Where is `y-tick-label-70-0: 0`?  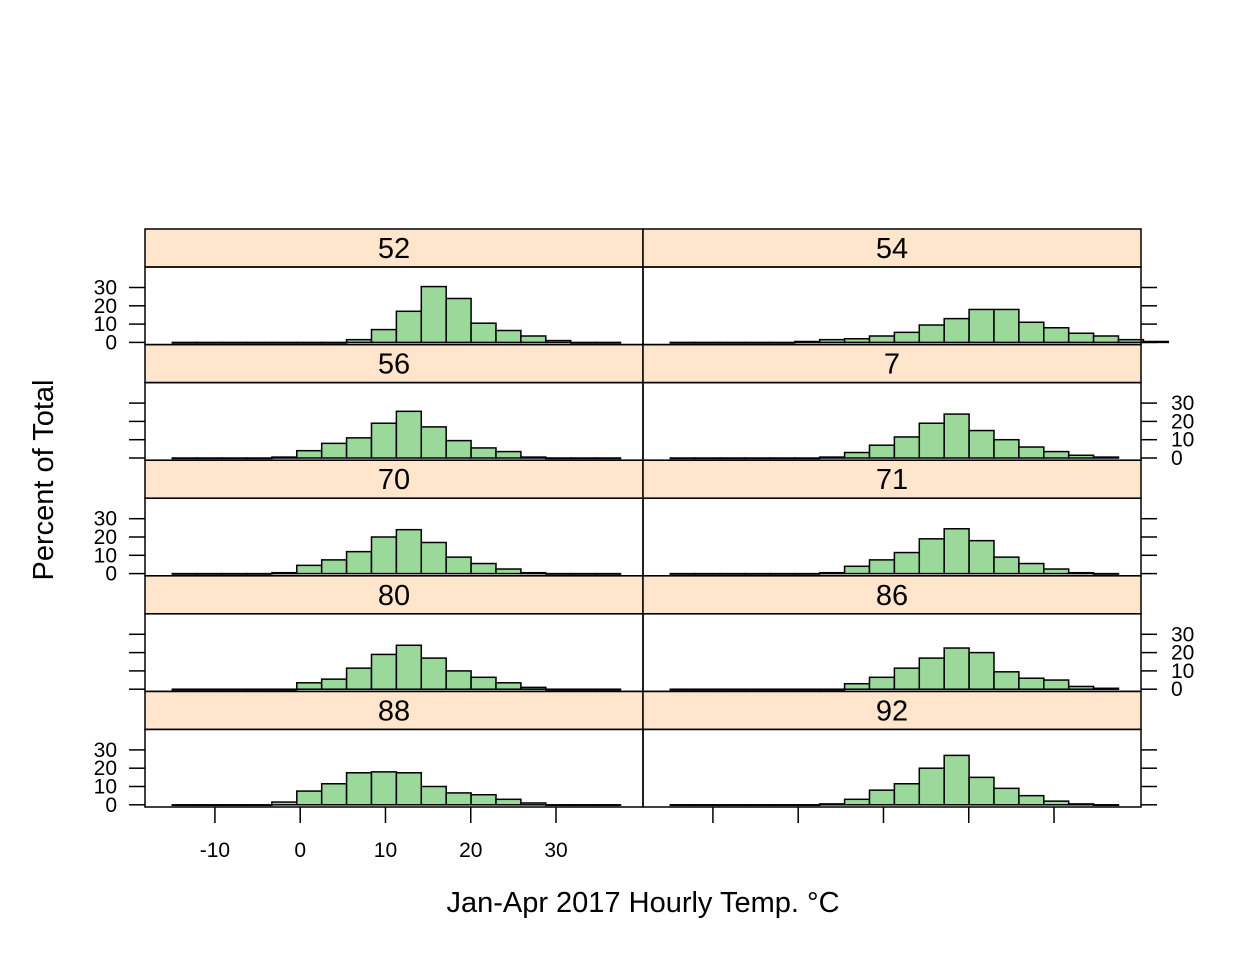
y-tick-label-70-0: 0 is located at coordinates (111, 574).